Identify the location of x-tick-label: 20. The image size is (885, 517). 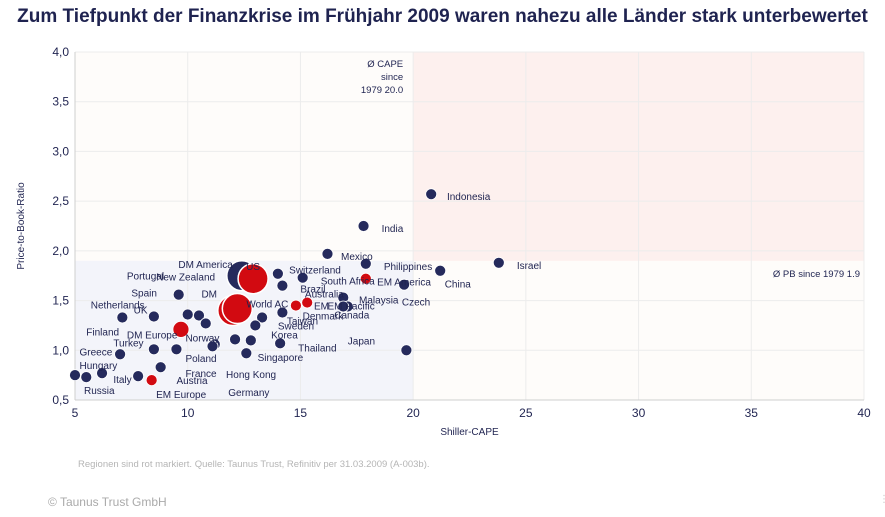
(413, 413).